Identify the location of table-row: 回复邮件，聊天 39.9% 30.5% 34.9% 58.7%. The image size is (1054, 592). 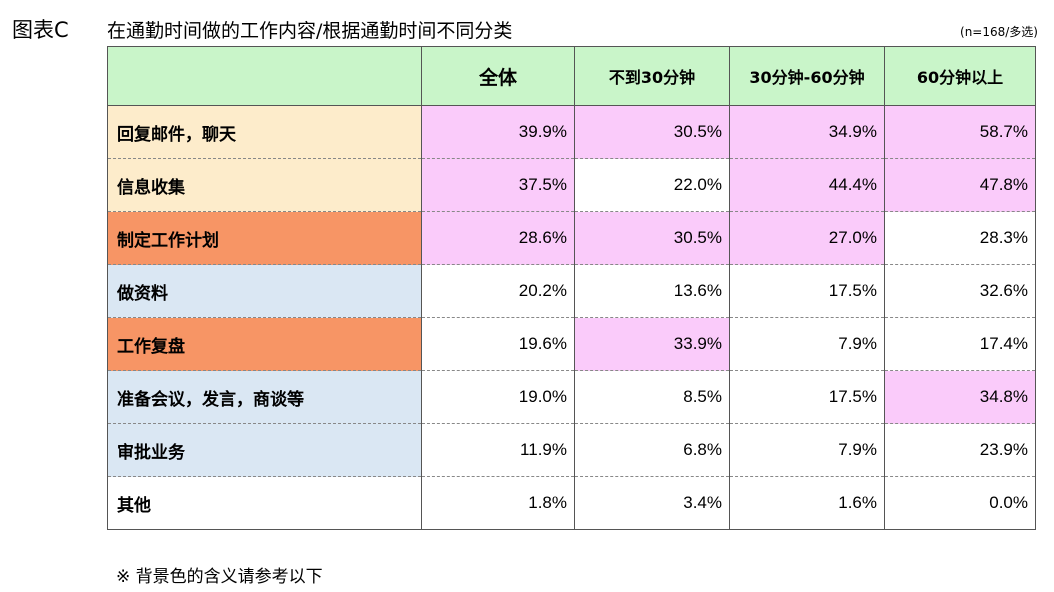
(571, 132).